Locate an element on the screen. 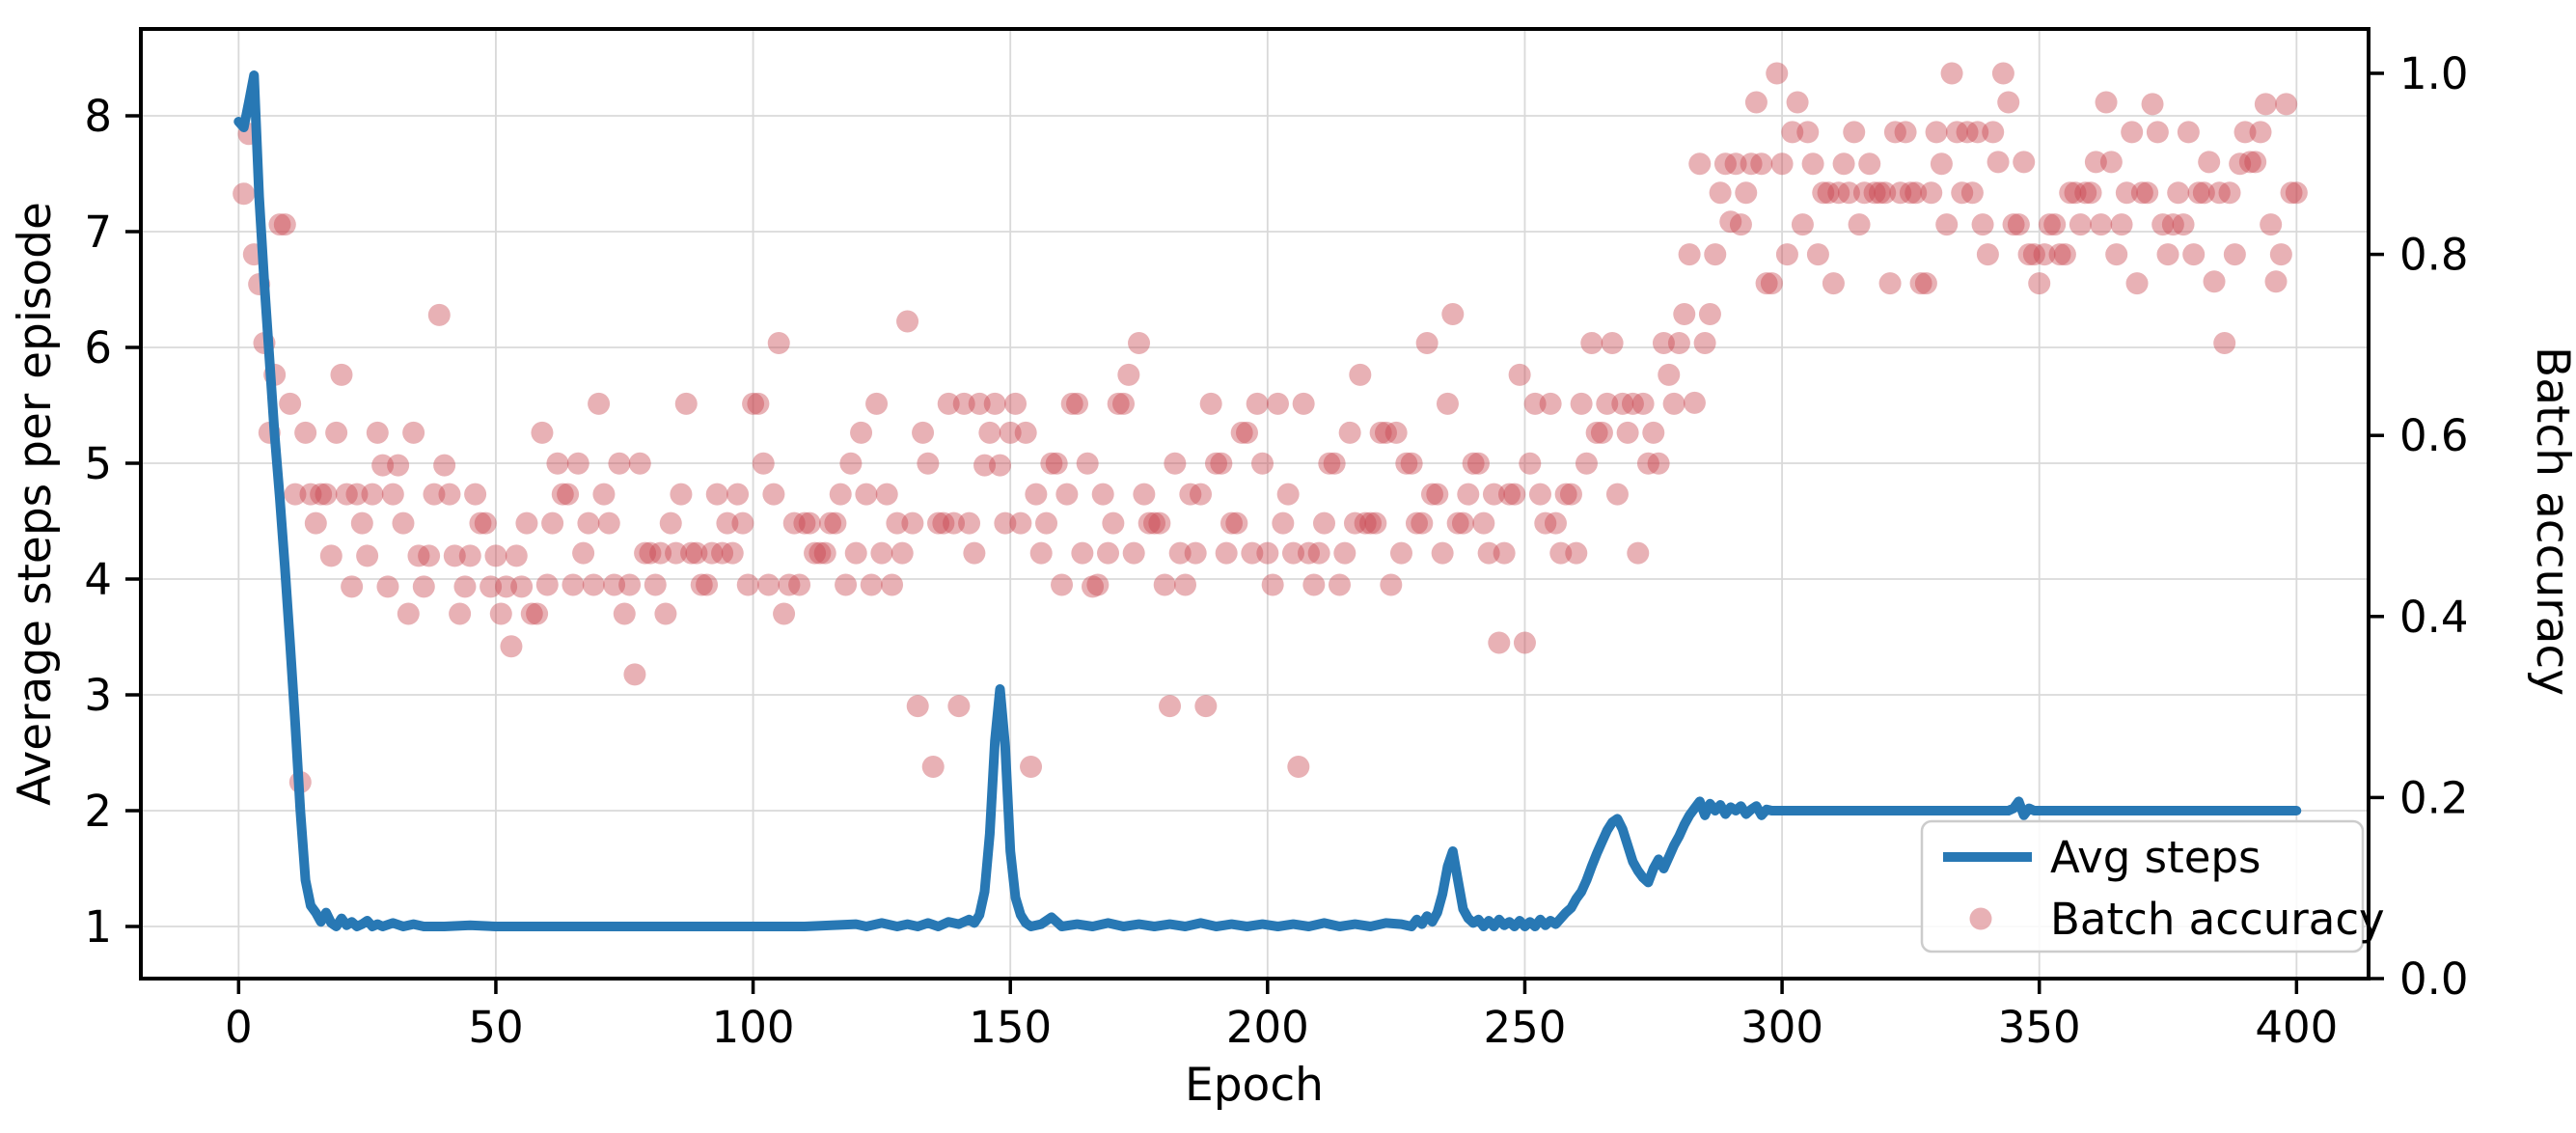 The width and height of the screenshot is (2576, 1133). x-tick-label: 300 is located at coordinates (1782, 1027).